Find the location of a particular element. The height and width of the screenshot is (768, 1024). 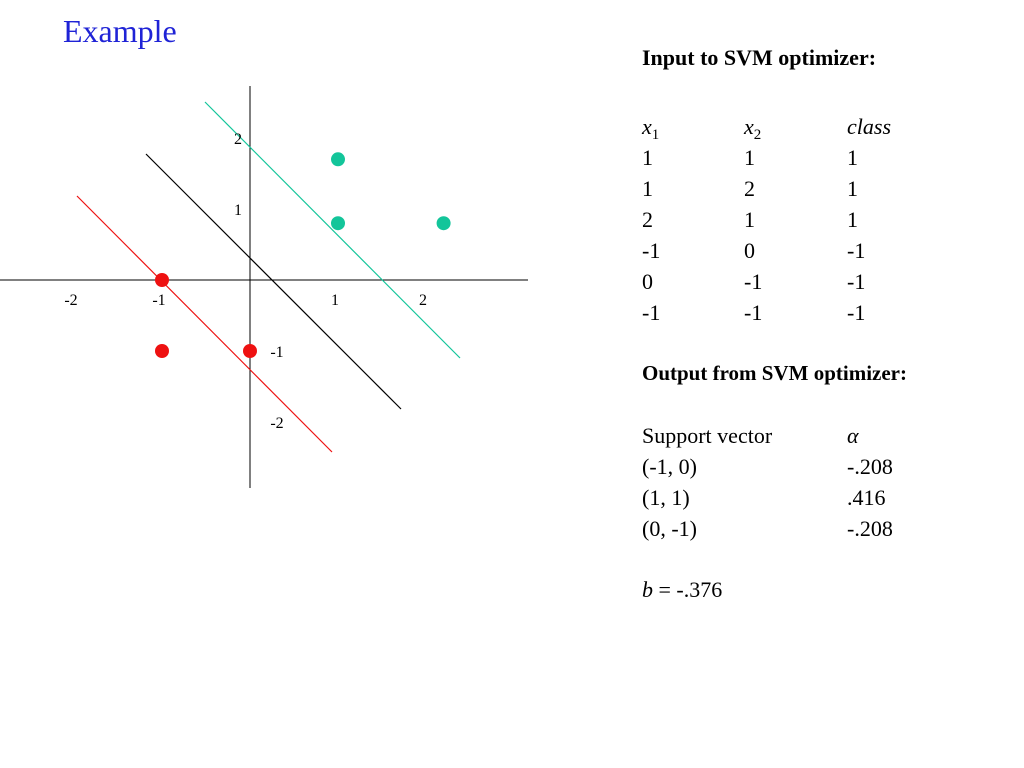

table-row: (1, 1) .416 is located at coordinates (764, 497).